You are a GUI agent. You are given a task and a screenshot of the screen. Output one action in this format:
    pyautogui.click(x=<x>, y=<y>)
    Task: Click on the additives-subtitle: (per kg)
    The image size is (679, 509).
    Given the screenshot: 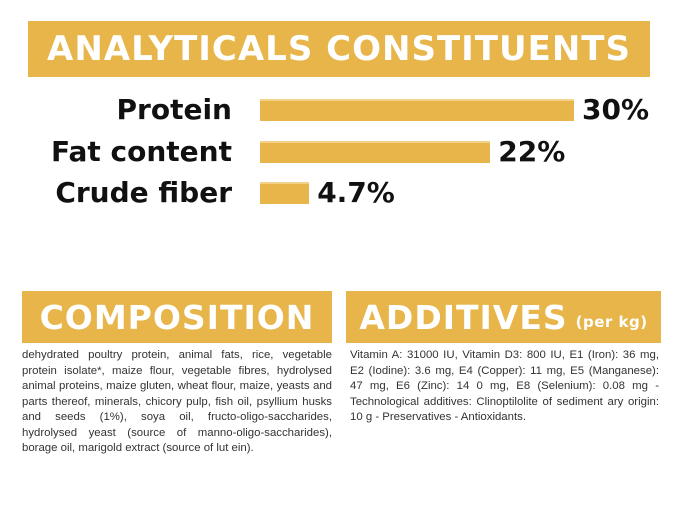 What is the action you would take?
    pyautogui.click(x=611, y=322)
    